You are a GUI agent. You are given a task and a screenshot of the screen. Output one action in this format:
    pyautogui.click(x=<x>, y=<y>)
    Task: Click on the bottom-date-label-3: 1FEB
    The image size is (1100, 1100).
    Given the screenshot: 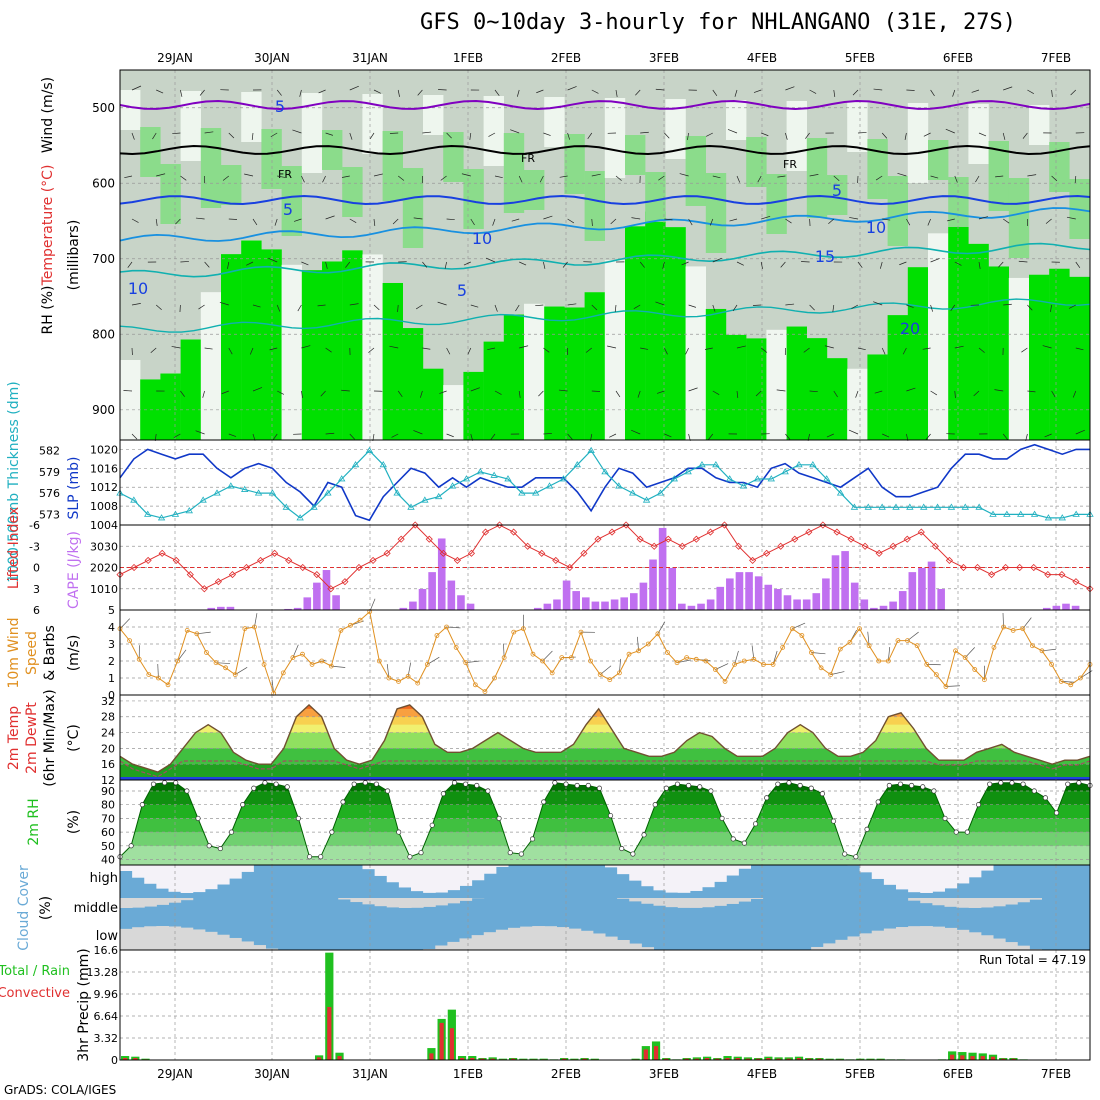 What is the action you would take?
    pyautogui.click(x=468, y=1074)
    